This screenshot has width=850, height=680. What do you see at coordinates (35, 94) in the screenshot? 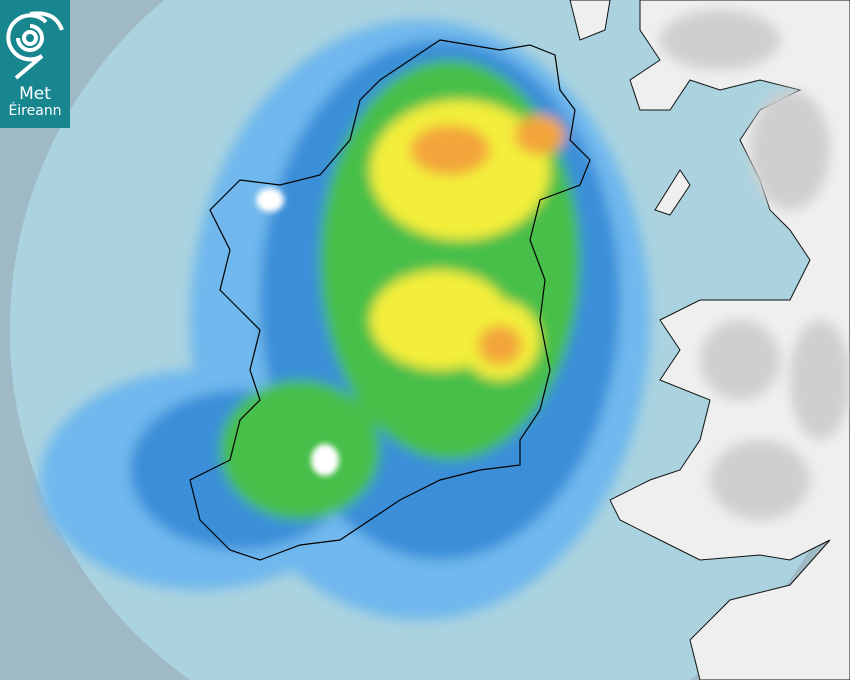
I see `logo-text-met: Met` at bounding box center [35, 94].